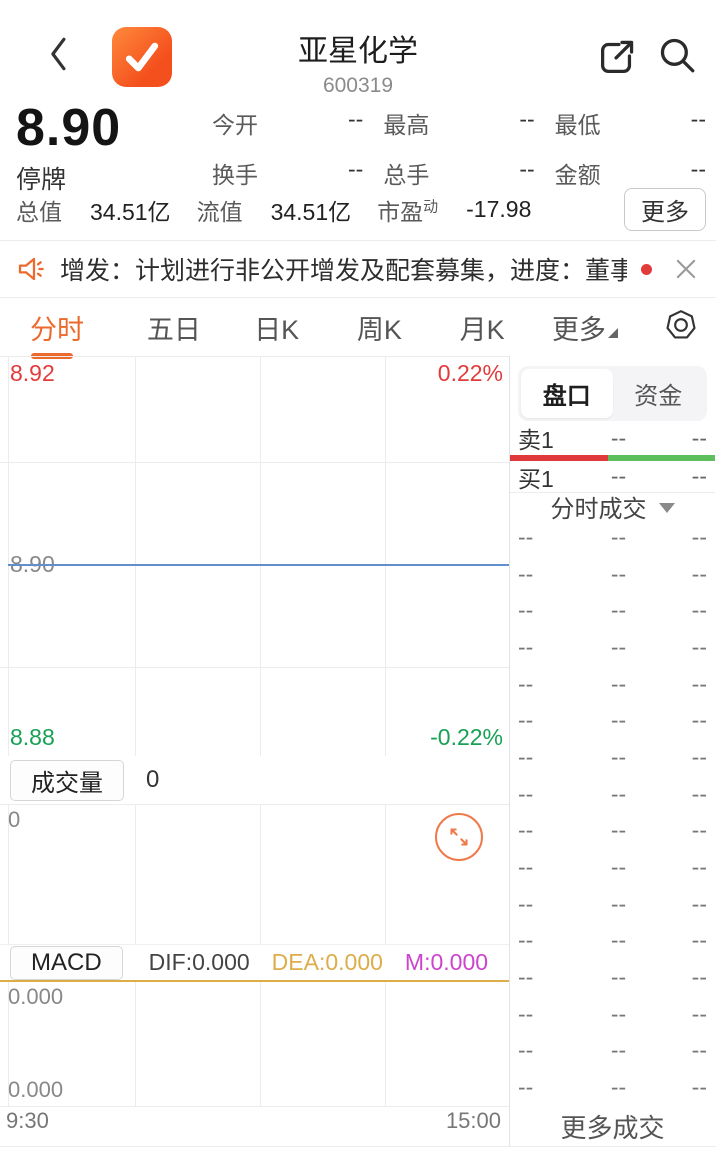  What do you see at coordinates (612, 812) in the screenshot?
I see `trade-list: -- -- -- -- -- -- -- -- --` at bounding box center [612, 812].